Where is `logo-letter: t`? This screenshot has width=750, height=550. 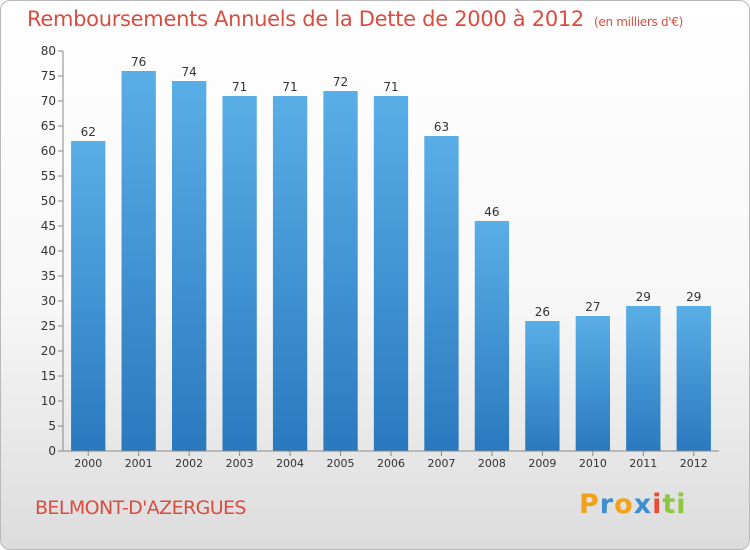
logo-letter: t is located at coordinates (669, 504).